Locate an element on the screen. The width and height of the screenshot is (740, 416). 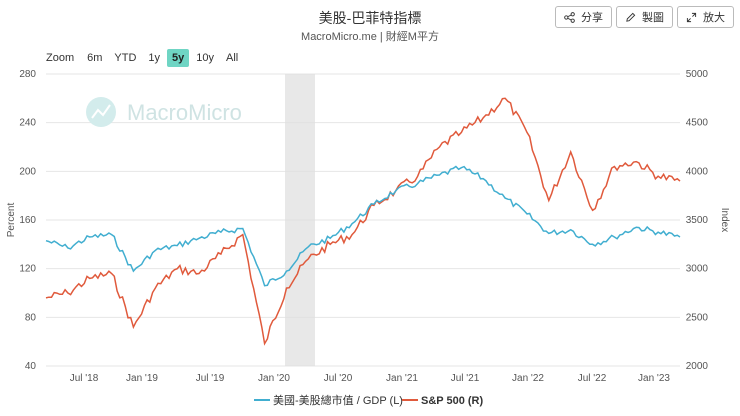
share-label: 分享 is located at coordinates (592, 18).